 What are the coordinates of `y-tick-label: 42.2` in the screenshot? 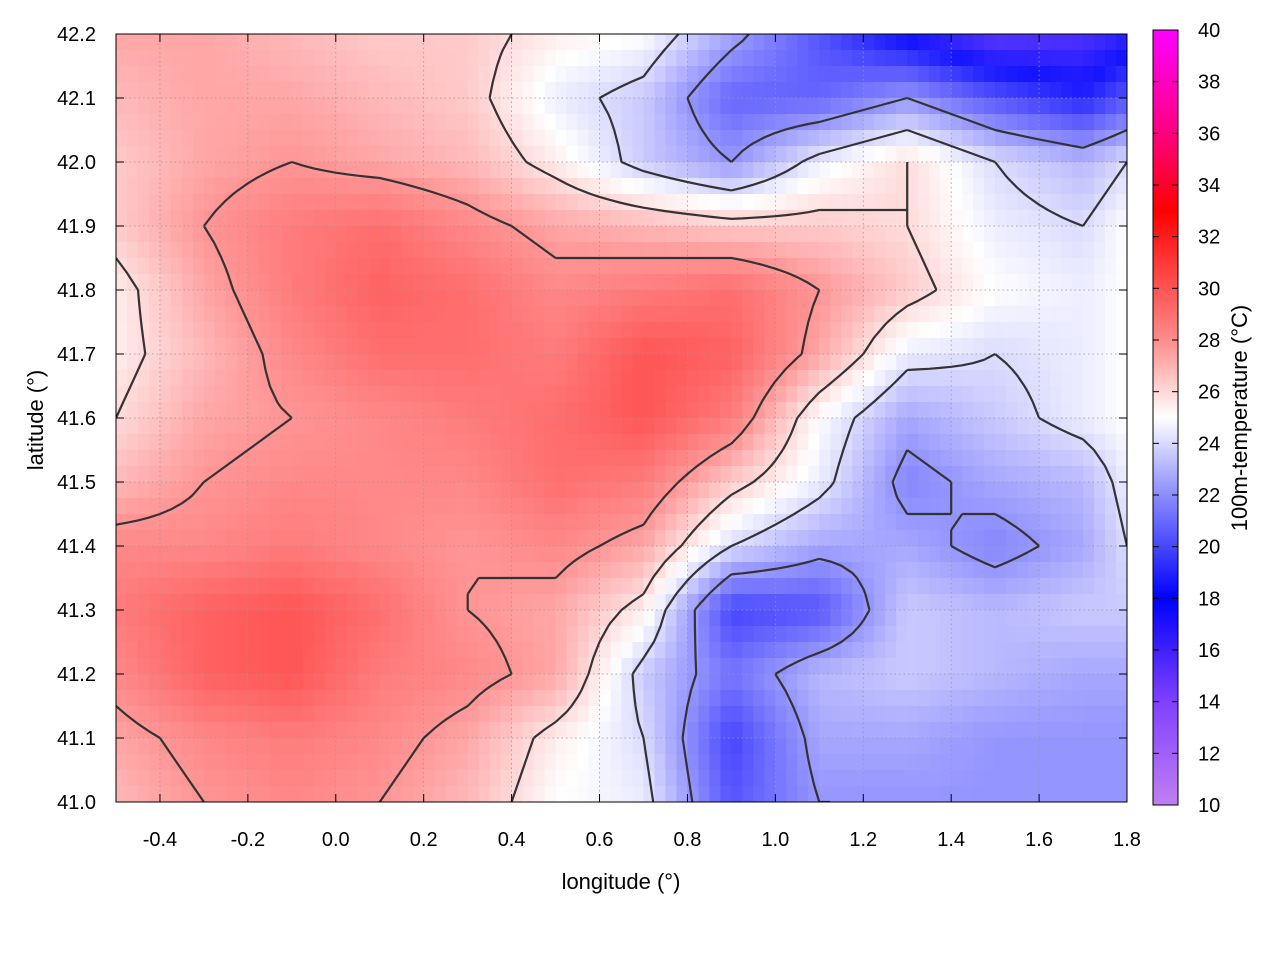 It's located at (76, 35).